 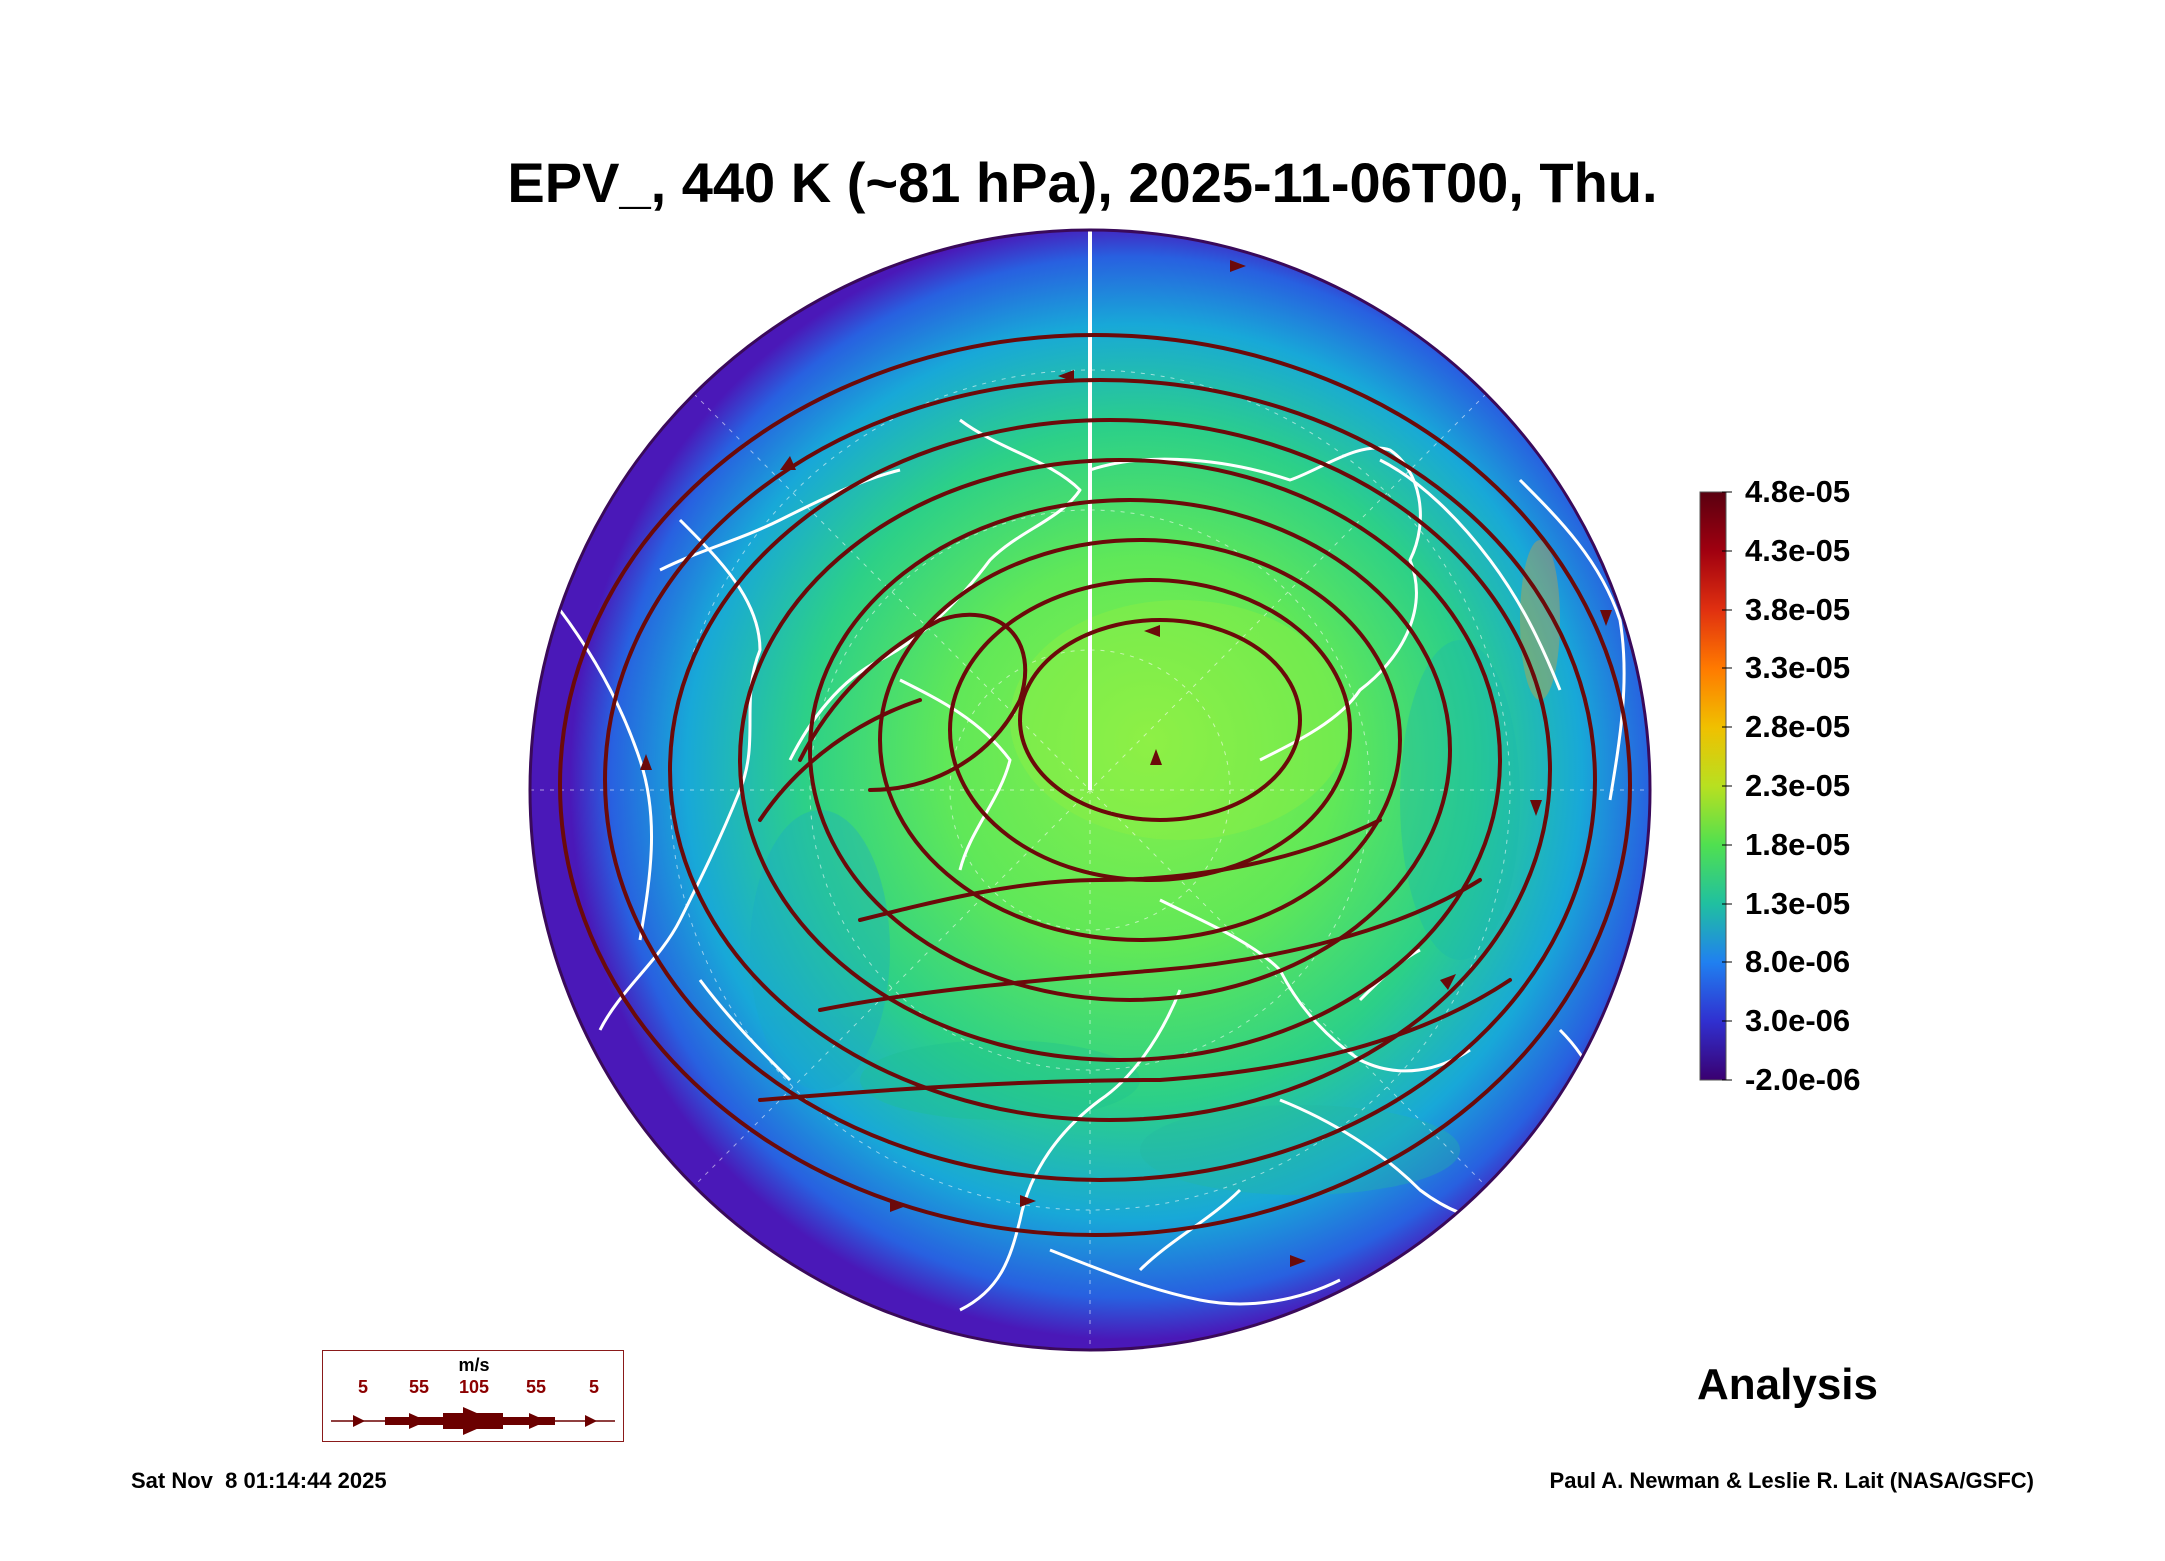 What do you see at coordinates (1798, 726) in the screenshot?
I see `colorbar-label: 2.8e-05` at bounding box center [1798, 726].